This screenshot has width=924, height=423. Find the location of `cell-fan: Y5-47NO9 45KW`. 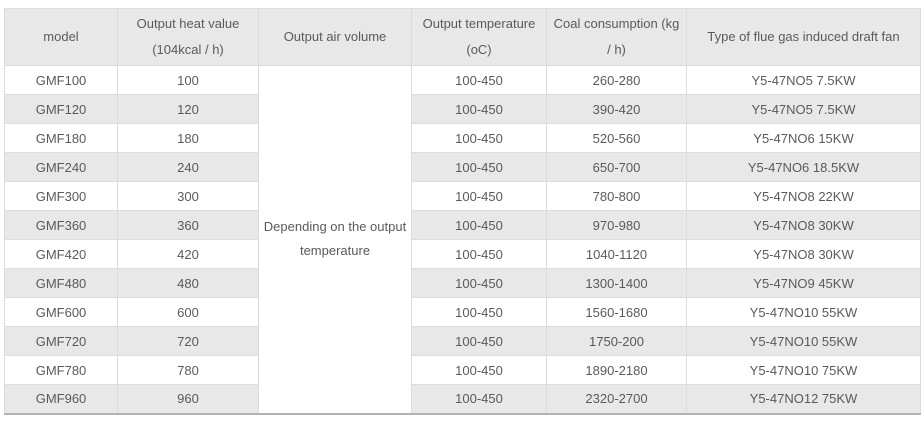

cell-fan: Y5-47NO9 45KW is located at coordinates (803, 283).